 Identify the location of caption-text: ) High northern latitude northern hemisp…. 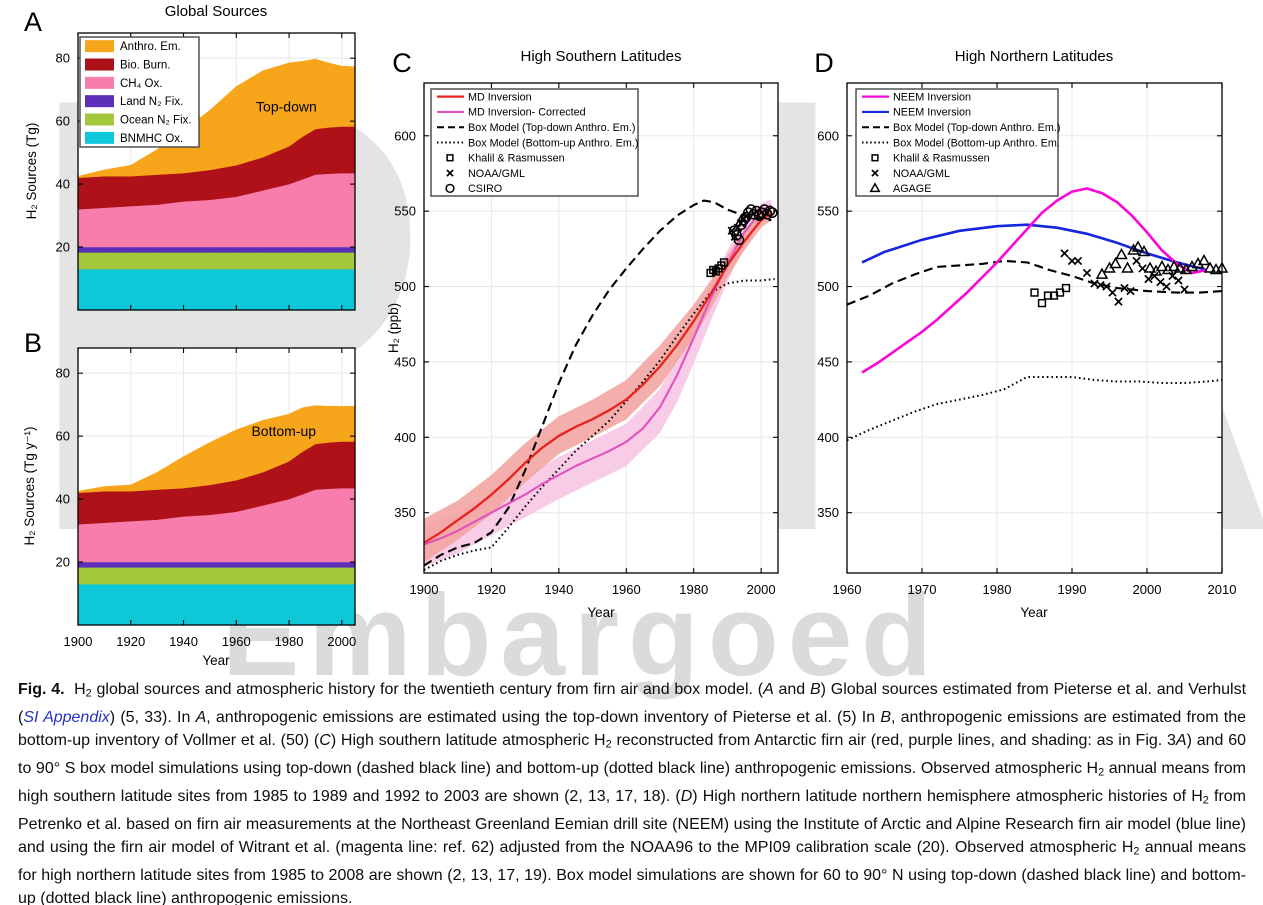
(947, 796).